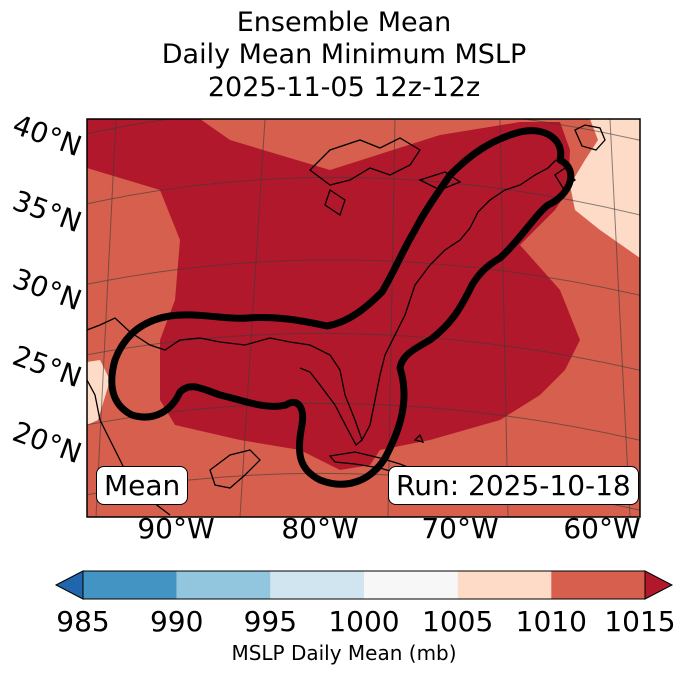  I want to click on lon-label-90w: 90°W, so click(176, 528).